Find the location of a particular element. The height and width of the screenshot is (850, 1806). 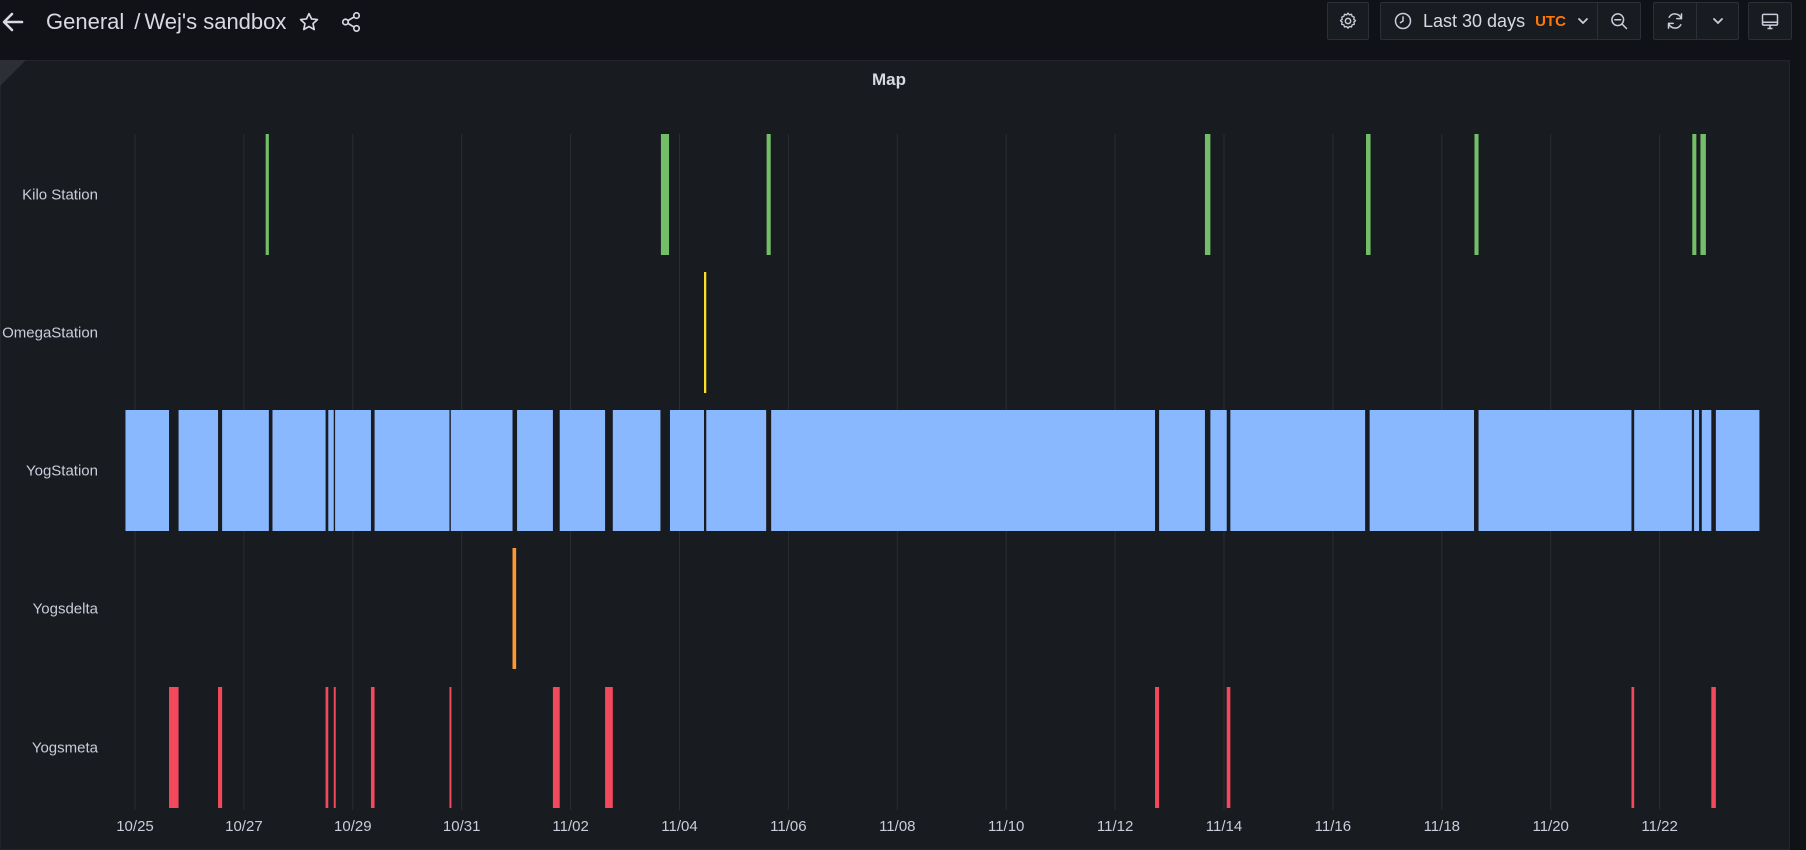

monitor-icon is located at coordinates (1770, 21).